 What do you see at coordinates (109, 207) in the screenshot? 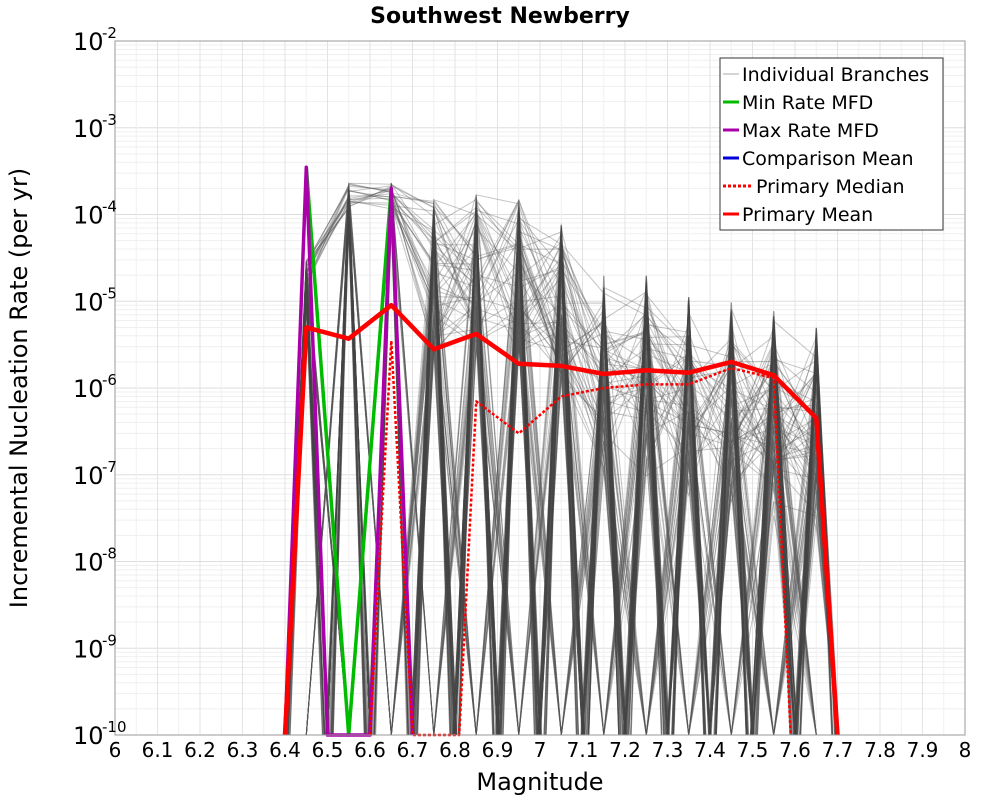
I see `y-tick-exponent: -4` at bounding box center [109, 207].